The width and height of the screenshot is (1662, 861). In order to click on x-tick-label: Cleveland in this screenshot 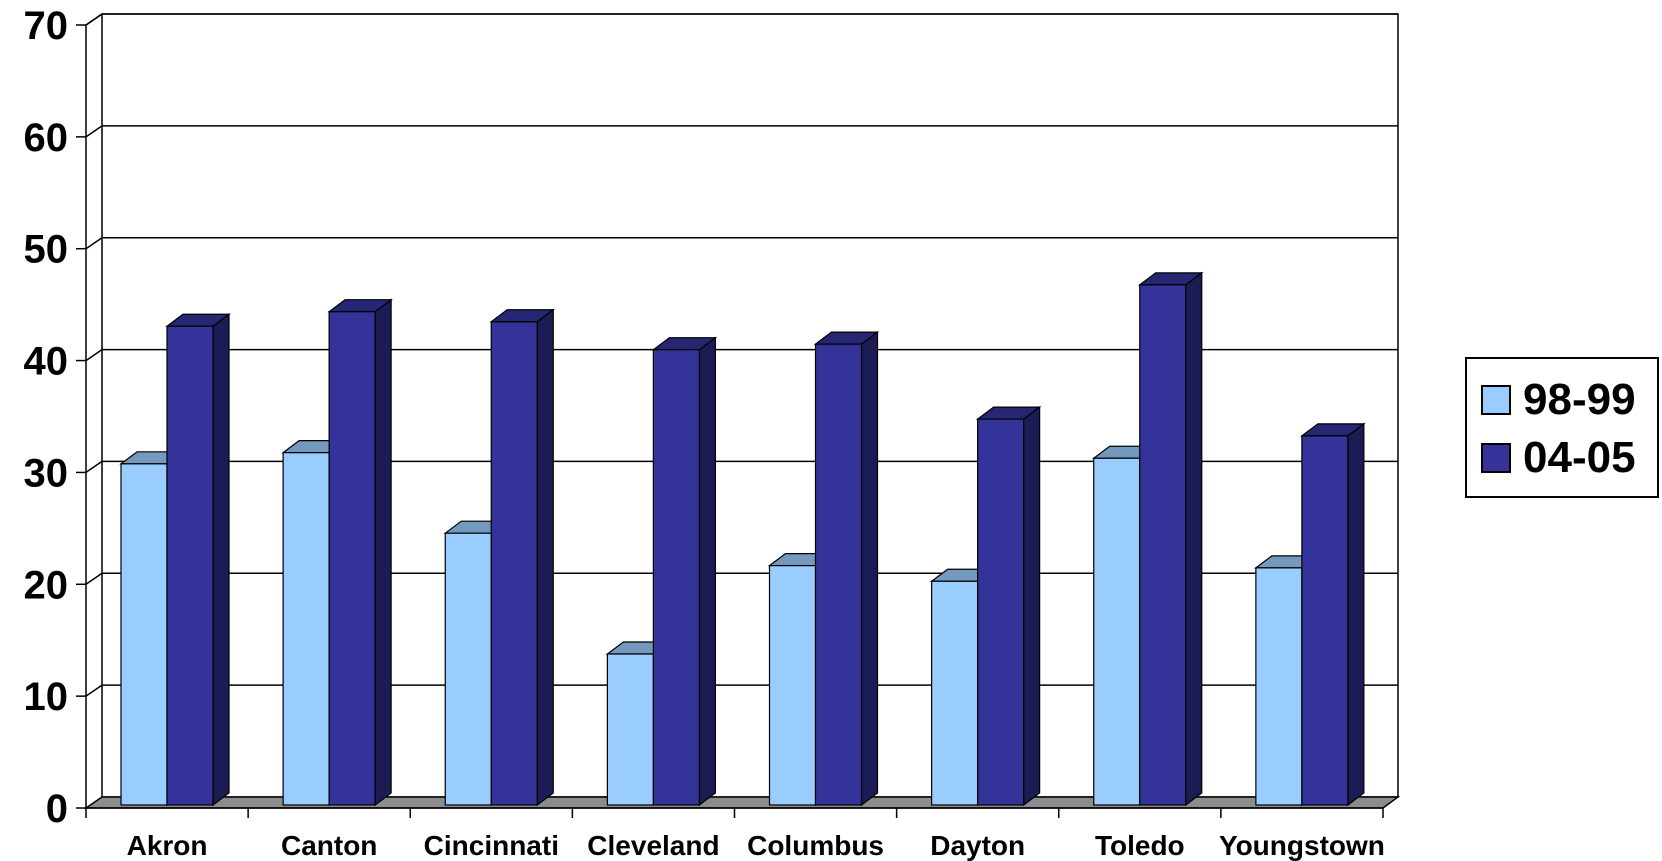, I will do `click(653, 845)`.